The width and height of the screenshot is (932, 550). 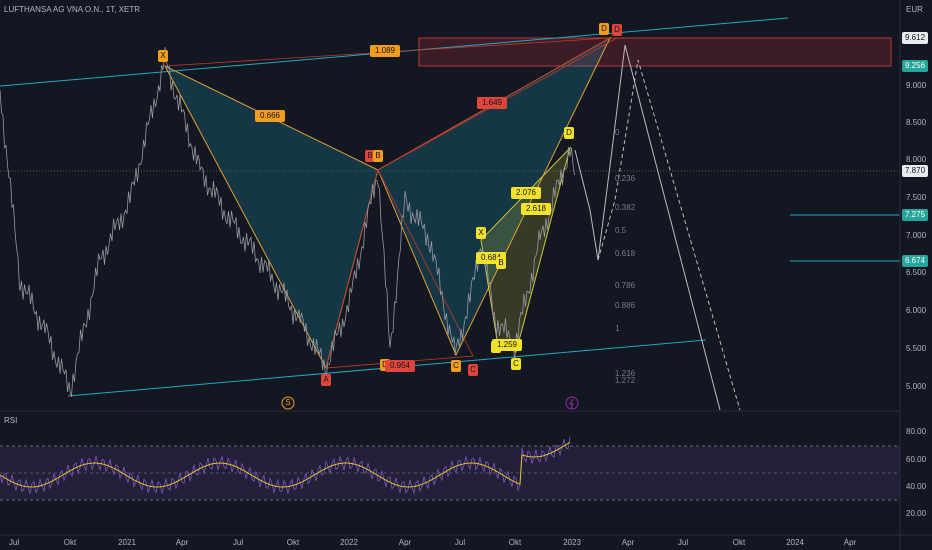 I want to click on symbol-title: LUFTHANSA AG VNA O.N., 1T, XETR, so click(x=72, y=9).